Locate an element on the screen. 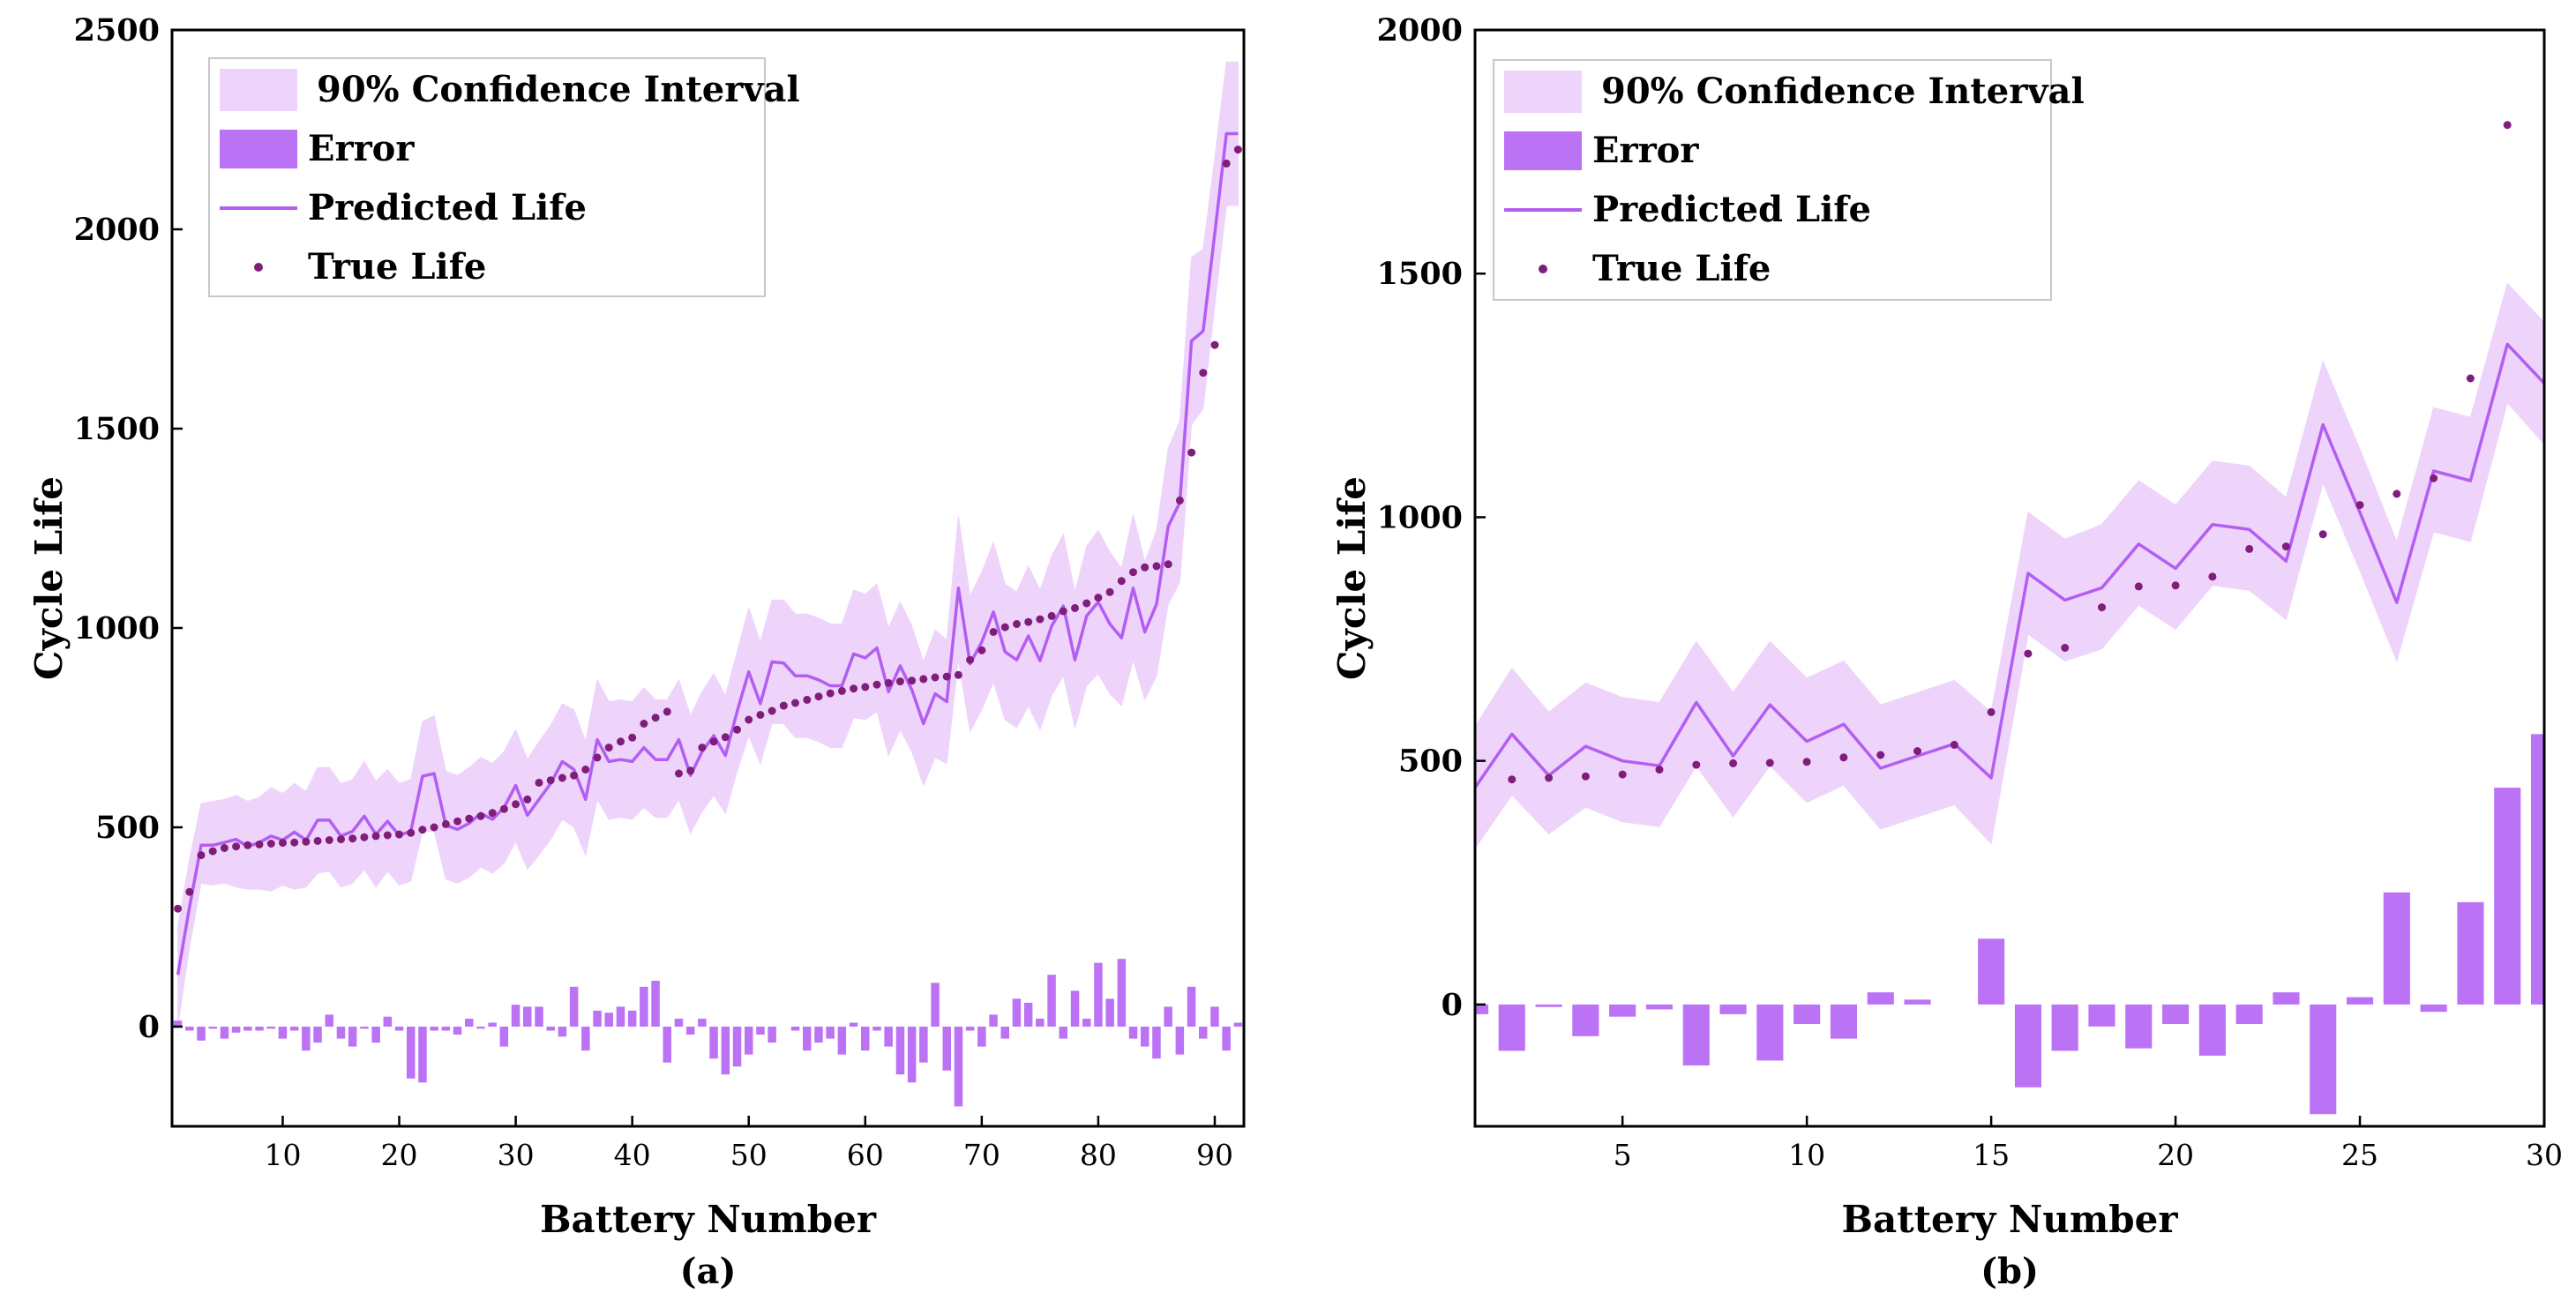 The width and height of the screenshot is (2576, 1308). legend-true-label: True Life is located at coordinates (1682, 268).